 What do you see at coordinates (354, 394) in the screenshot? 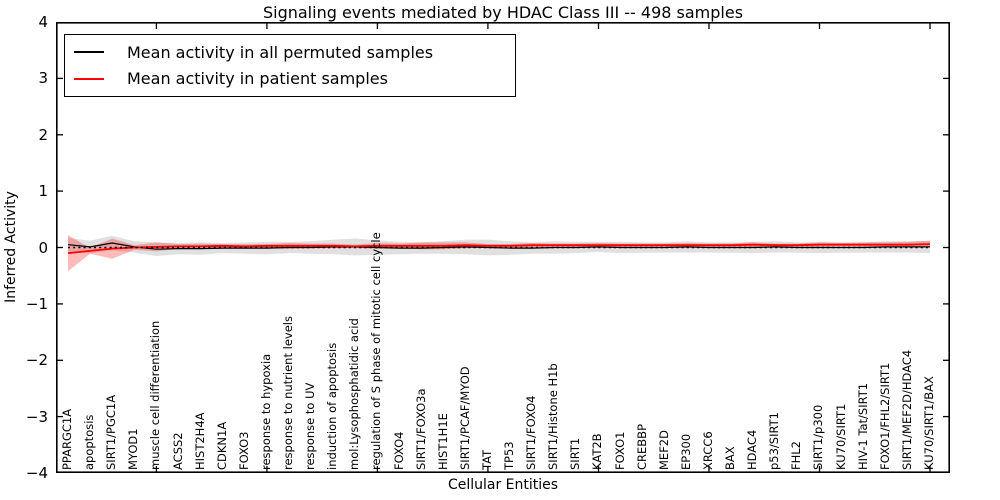
I see `x-tick-label: mol:Lysophosphatidic acid` at bounding box center [354, 394].